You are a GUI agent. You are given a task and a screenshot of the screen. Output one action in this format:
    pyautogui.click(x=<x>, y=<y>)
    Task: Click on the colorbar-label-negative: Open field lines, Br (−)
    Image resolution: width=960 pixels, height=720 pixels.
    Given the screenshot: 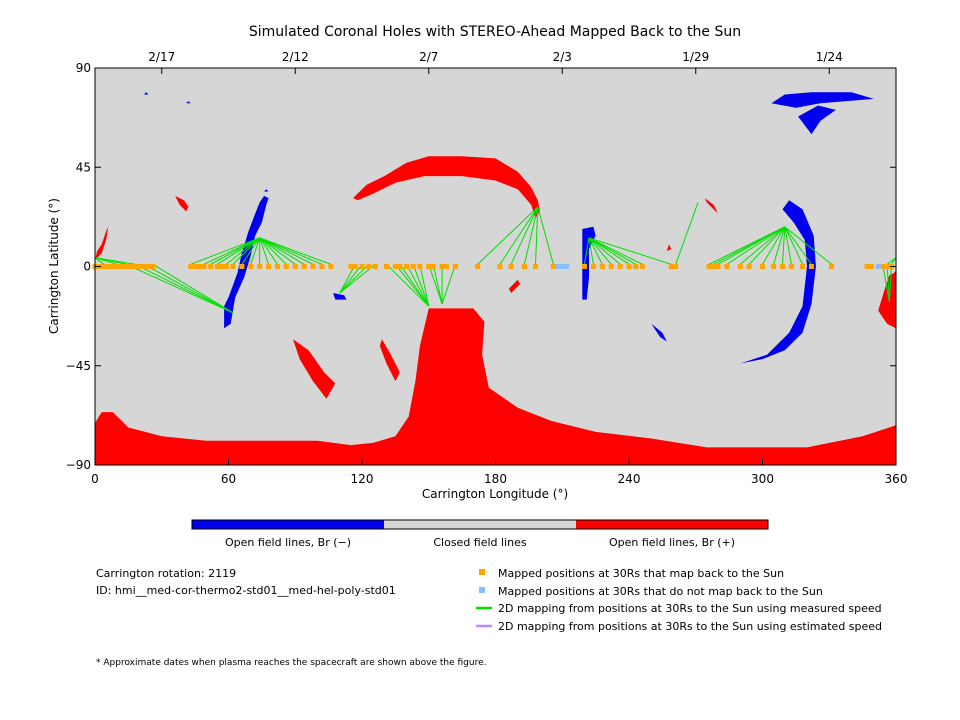 What is the action you would take?
    pyautogui.click(x=288, y=542)
    